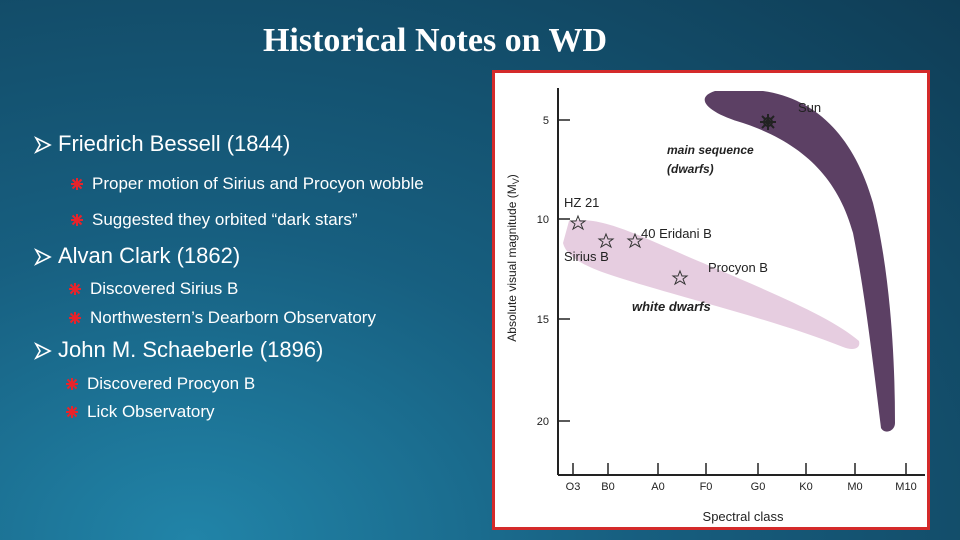 The width and height of the screenshot is (960, 540). What do you see at coordinates (573, 487) in the screenshot?
I see `x-tick-label: O3` at bounding box center [573, 487].